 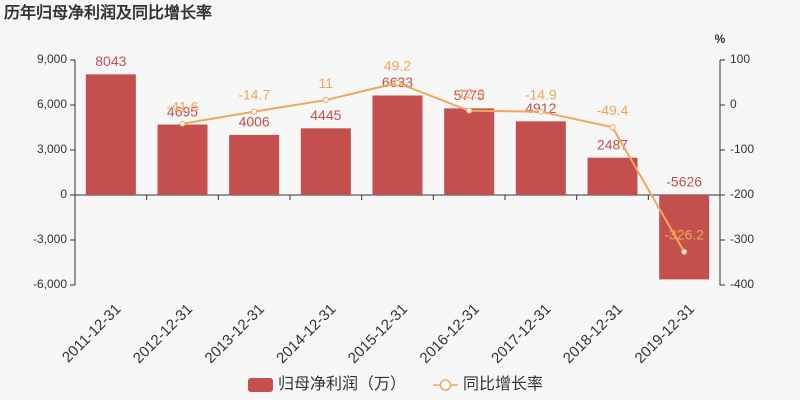 I want to click on line-value-label: -326.2, so click(x=684, y=234).